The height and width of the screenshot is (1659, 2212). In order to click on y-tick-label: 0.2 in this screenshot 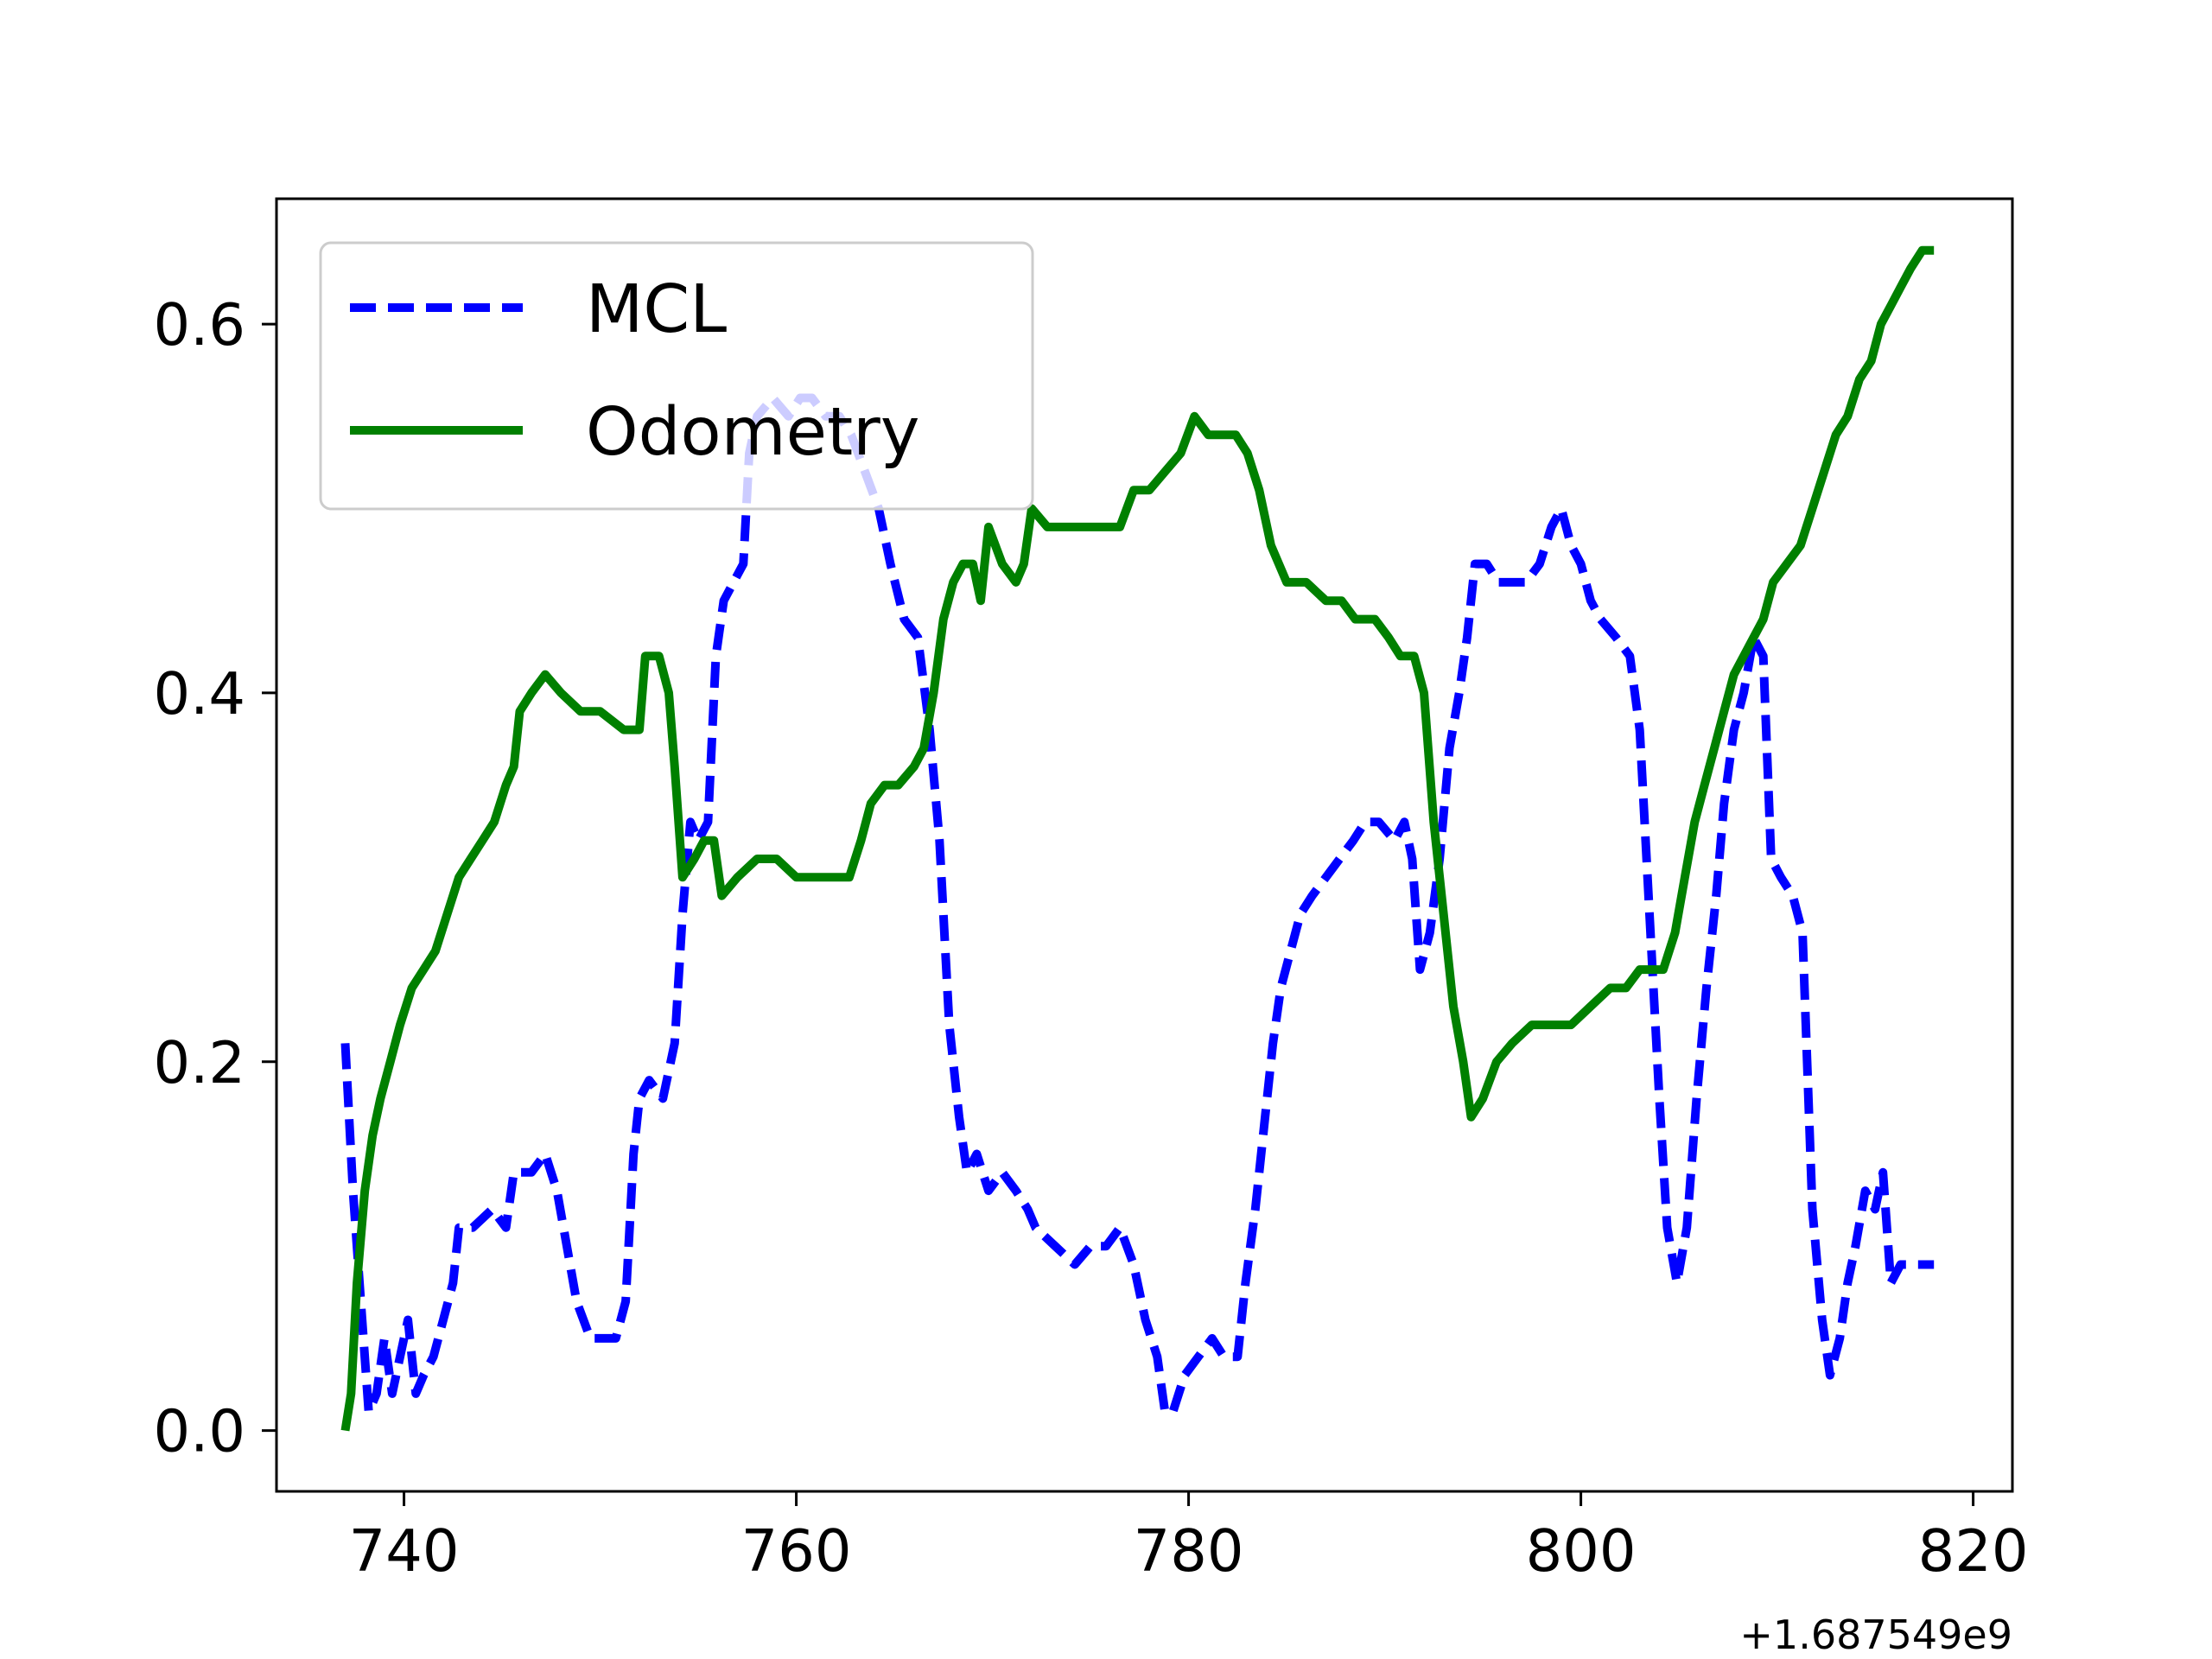, I will do `click(199, 1062)`.